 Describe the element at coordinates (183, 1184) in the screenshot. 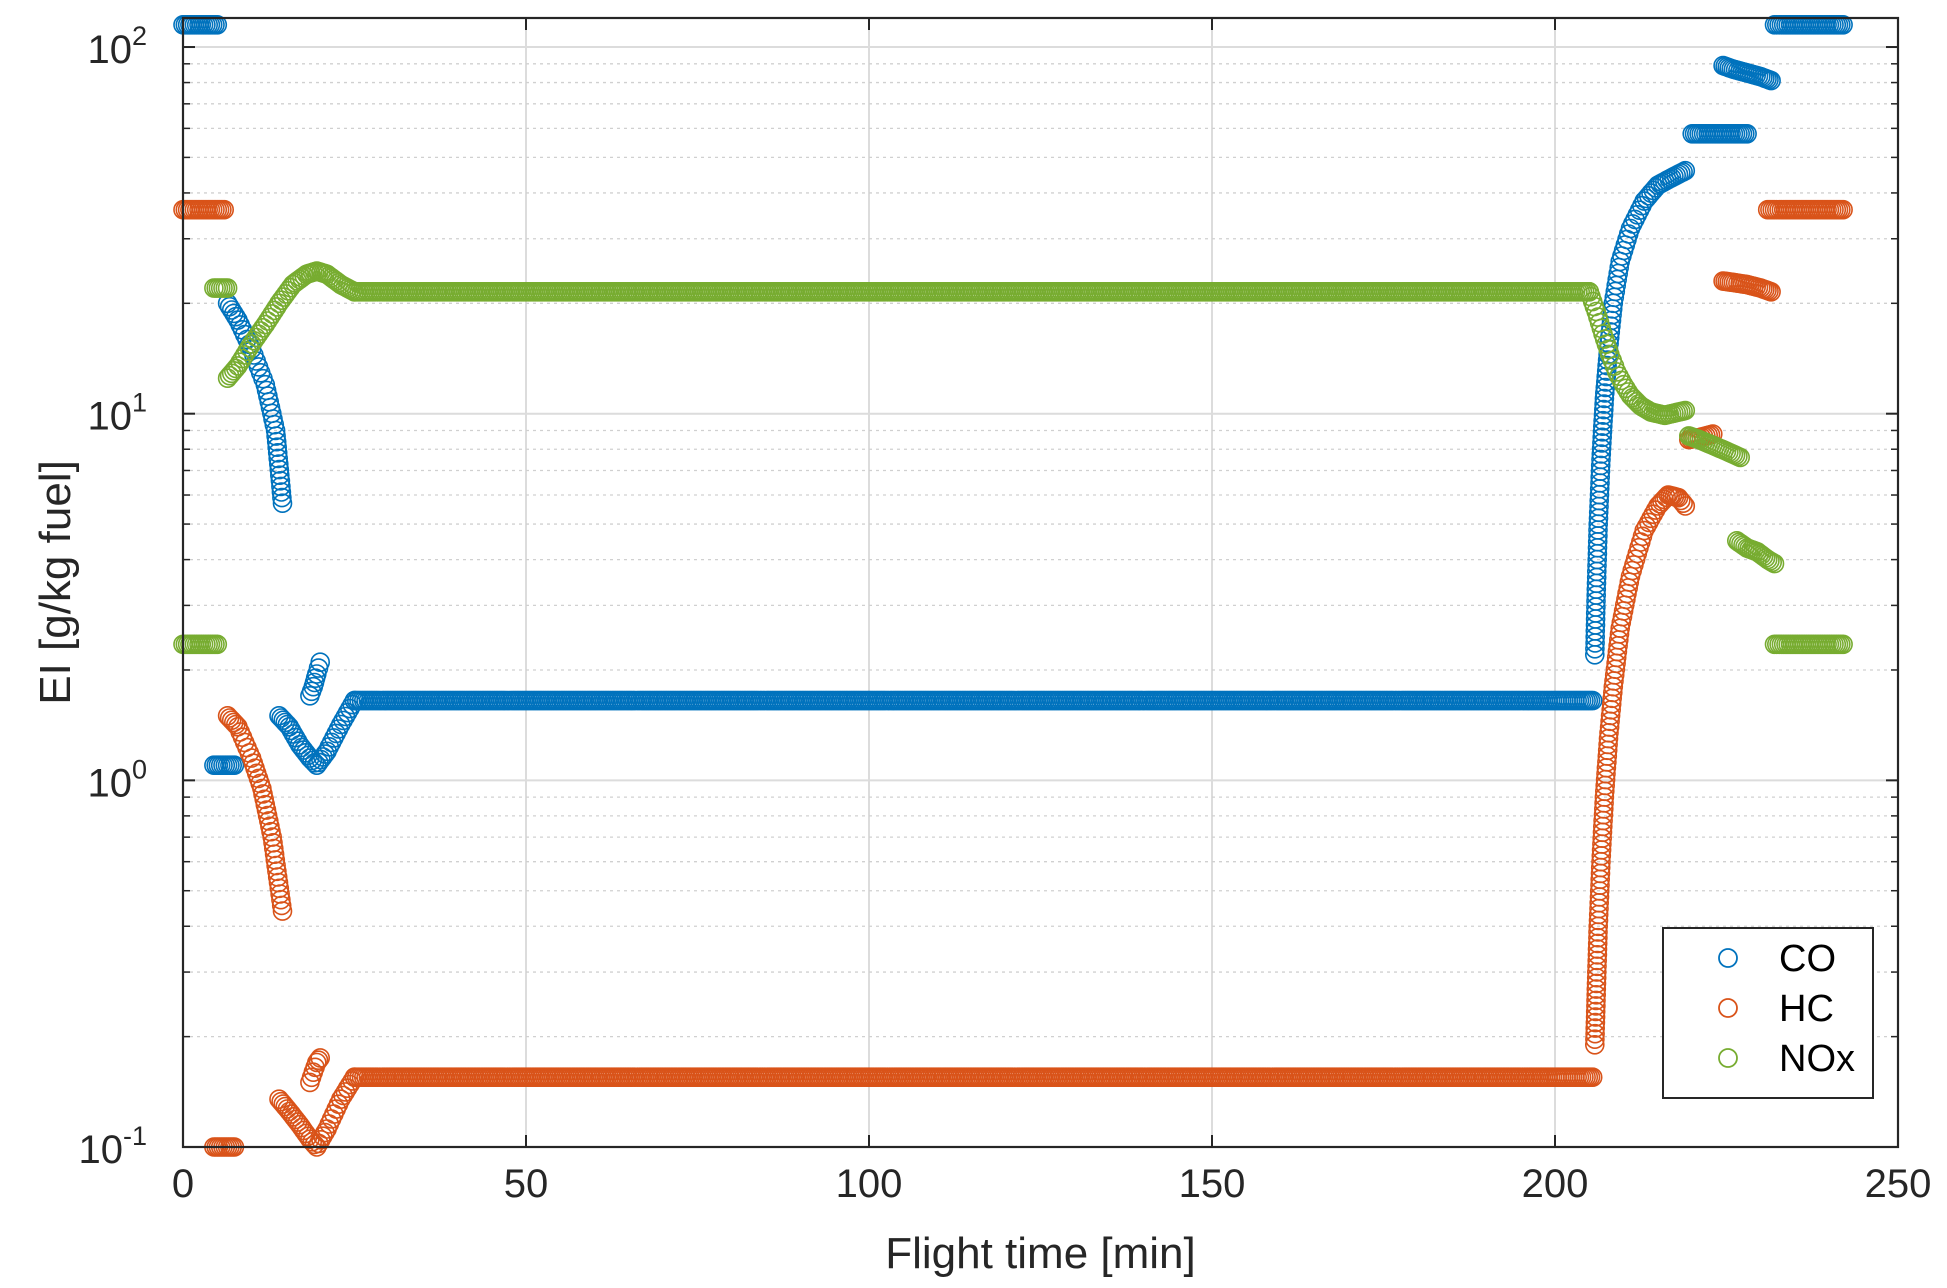

I see `x-tick-label: 0` at that location.